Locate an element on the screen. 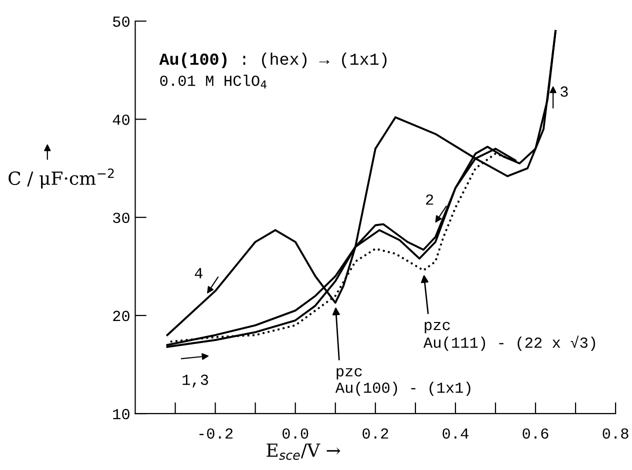 The height and width of the screenshot is (470, 632). annotation: : (hex) → (1x1) is located at coordinates (314, 60).